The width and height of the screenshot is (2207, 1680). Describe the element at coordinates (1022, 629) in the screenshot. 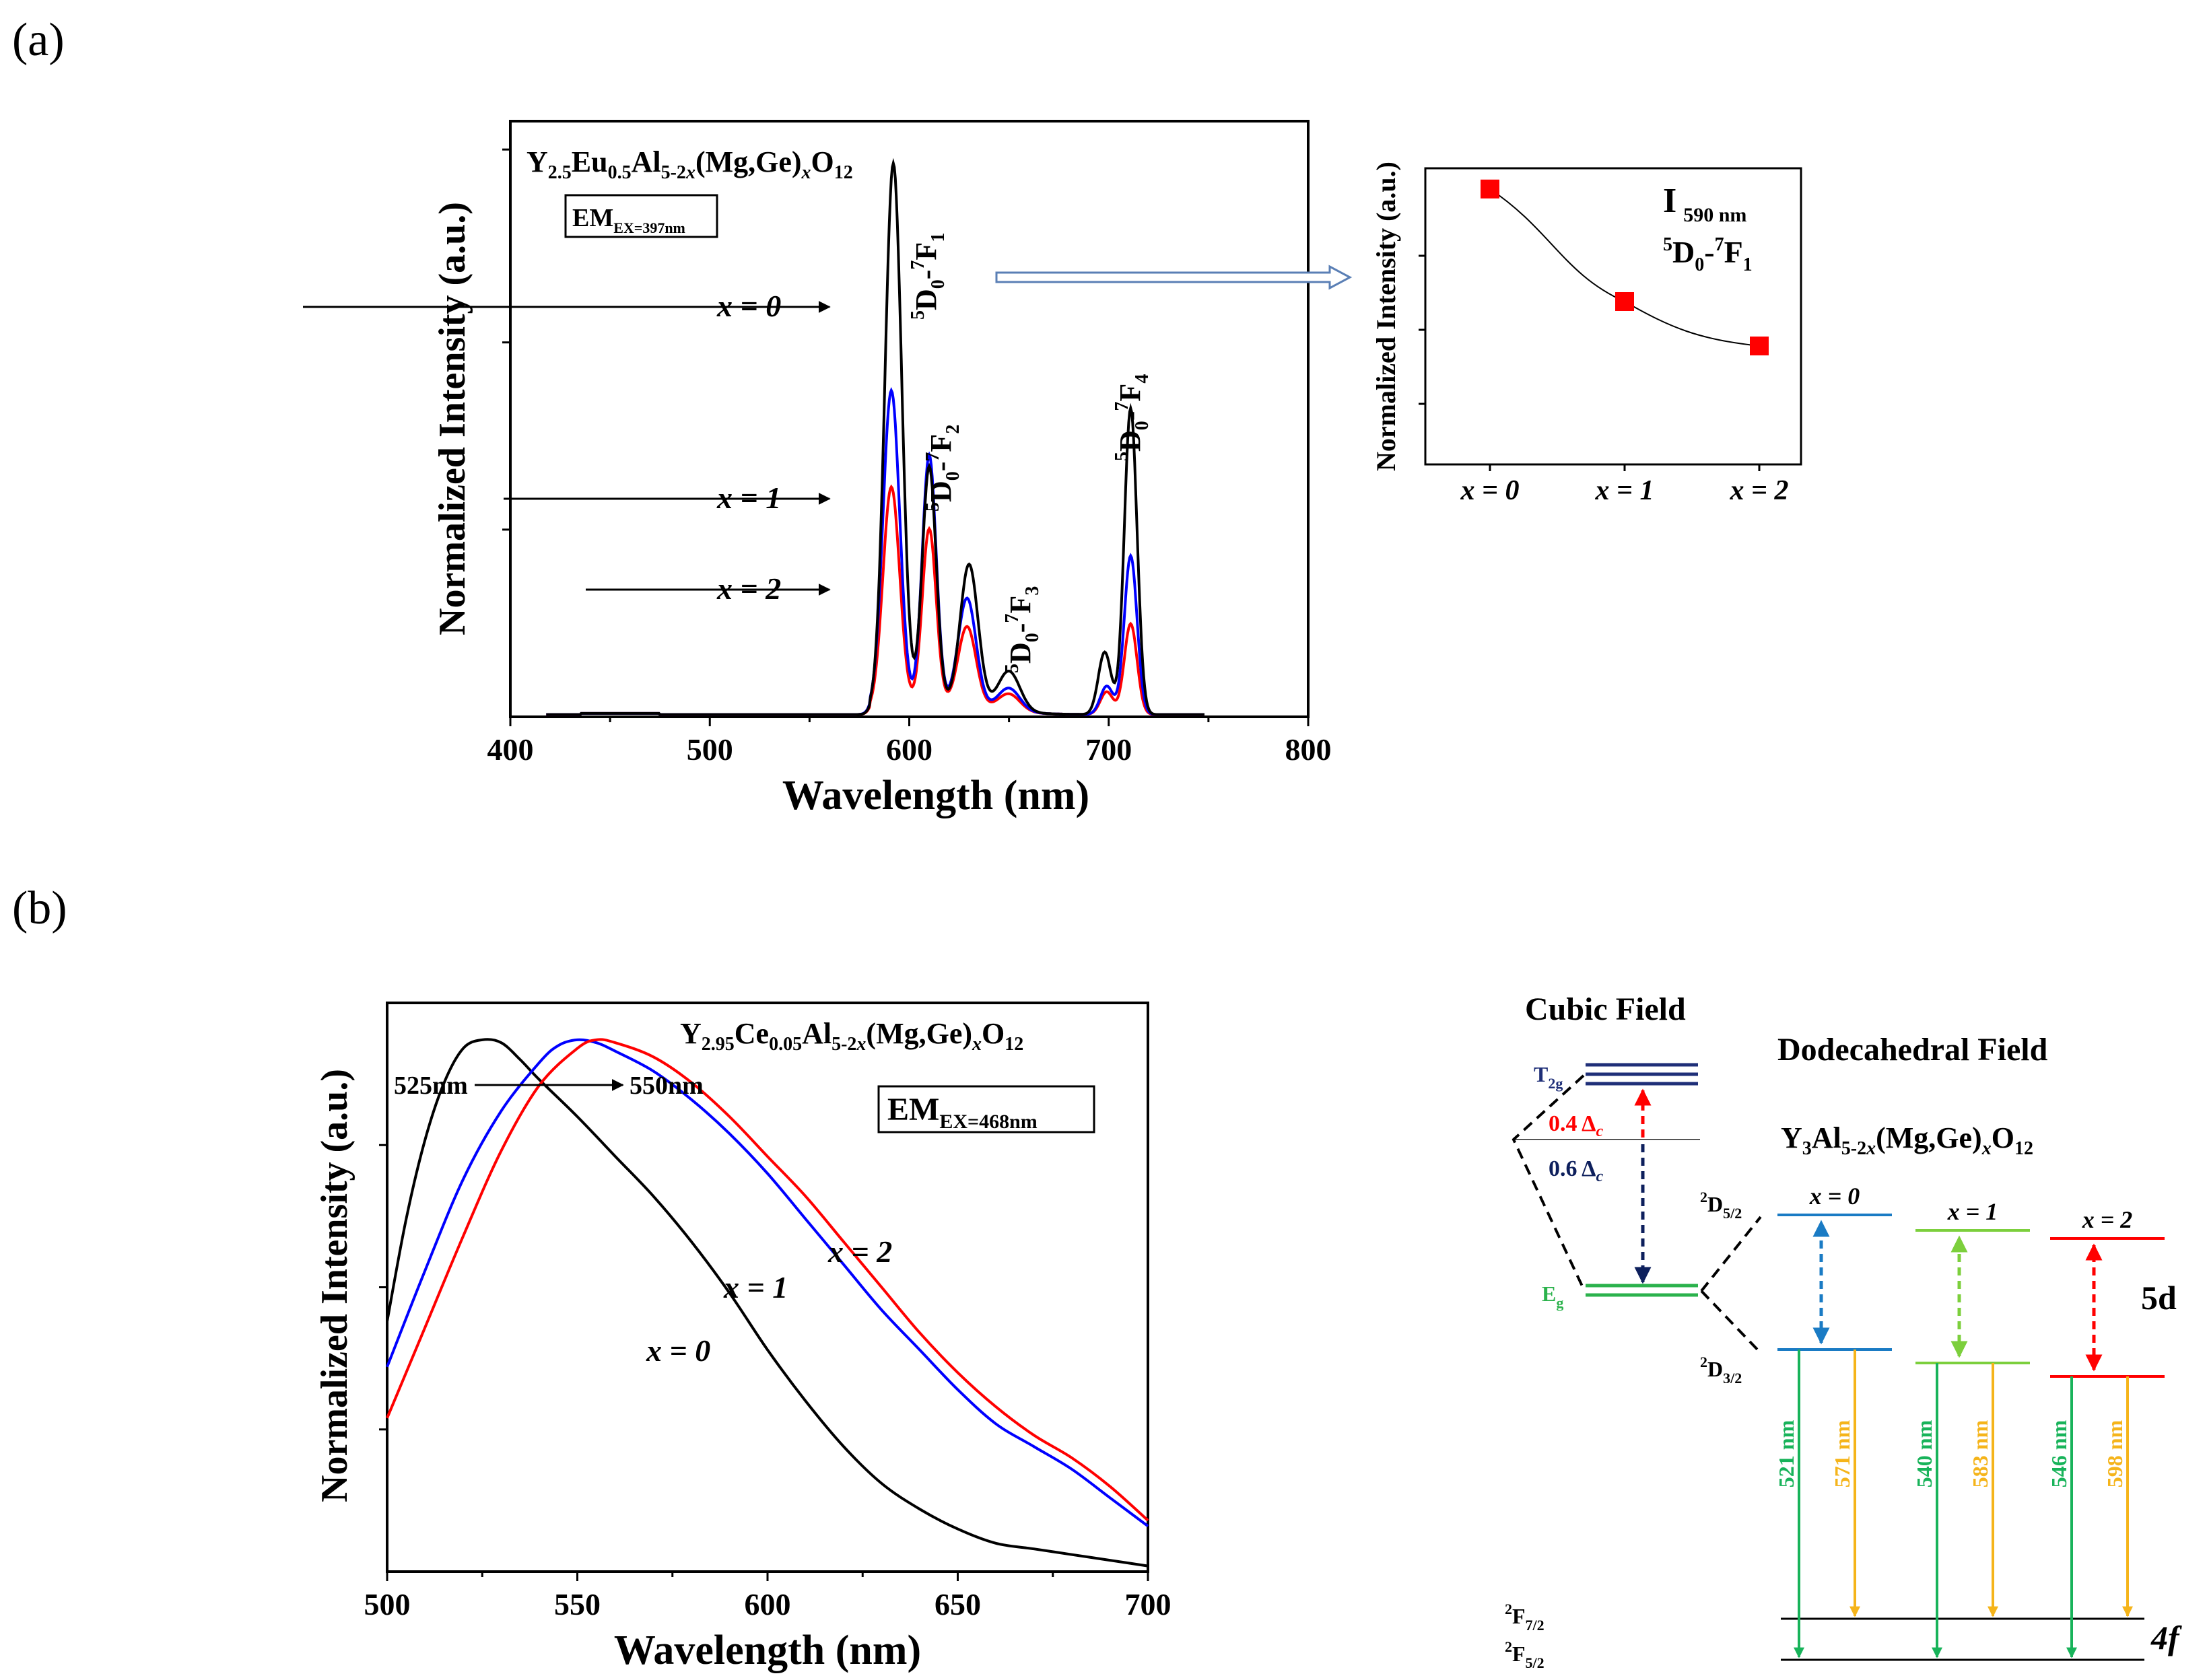

I see `transition-label-text: 5D0-7F3` at that location.